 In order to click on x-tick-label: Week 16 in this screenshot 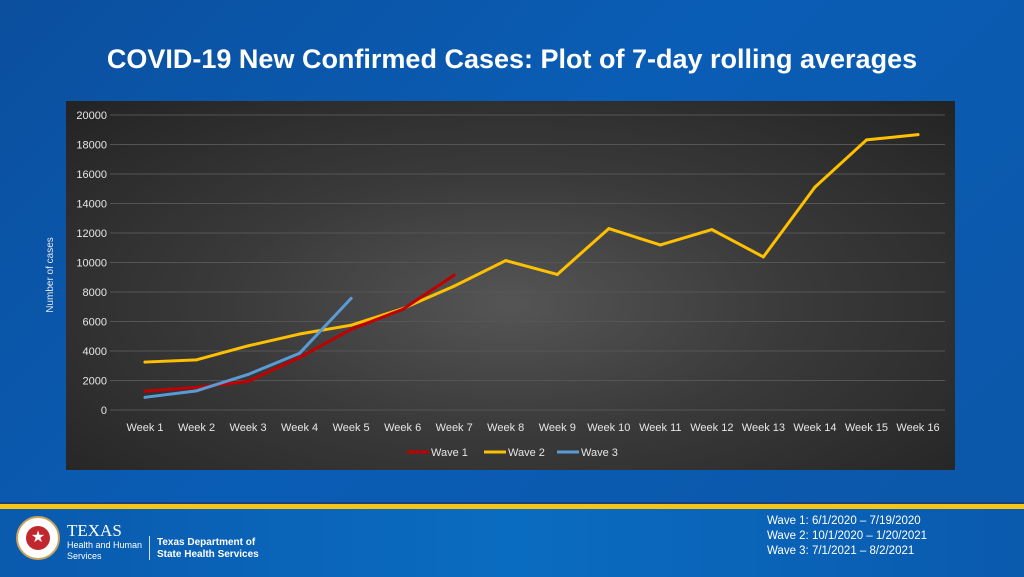, I will do `click(917, 428)`.